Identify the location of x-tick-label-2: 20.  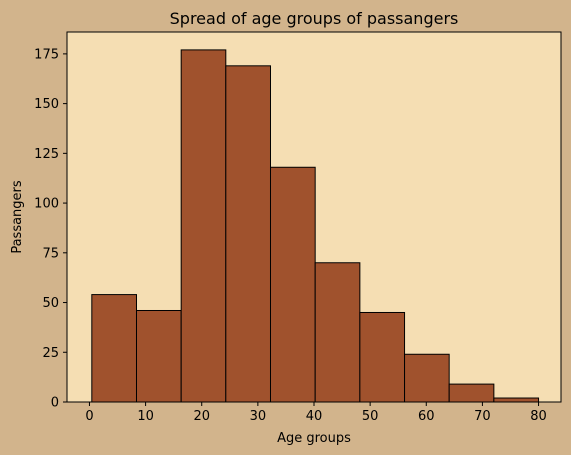
(201, 416).